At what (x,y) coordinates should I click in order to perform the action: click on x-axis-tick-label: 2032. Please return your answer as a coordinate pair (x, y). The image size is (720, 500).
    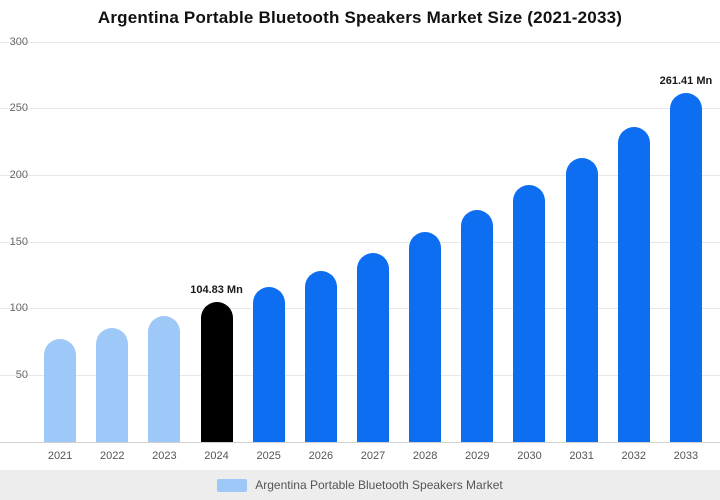
    Looking at the image, I should click on (634, 456).